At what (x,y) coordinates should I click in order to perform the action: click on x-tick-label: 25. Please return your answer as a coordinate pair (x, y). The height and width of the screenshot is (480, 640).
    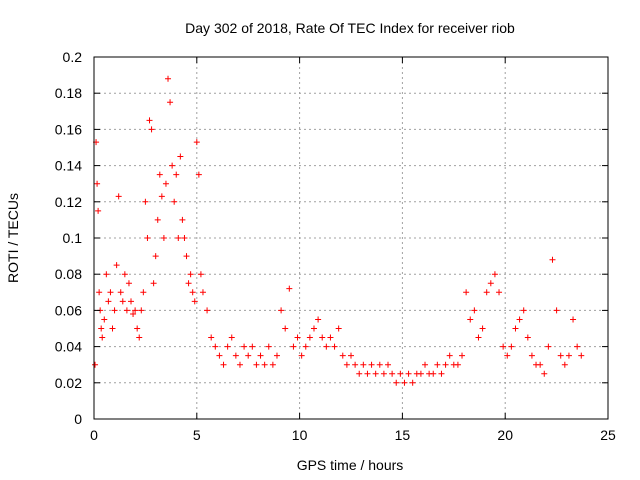
    Looking at the image, I should click on (608, 435).